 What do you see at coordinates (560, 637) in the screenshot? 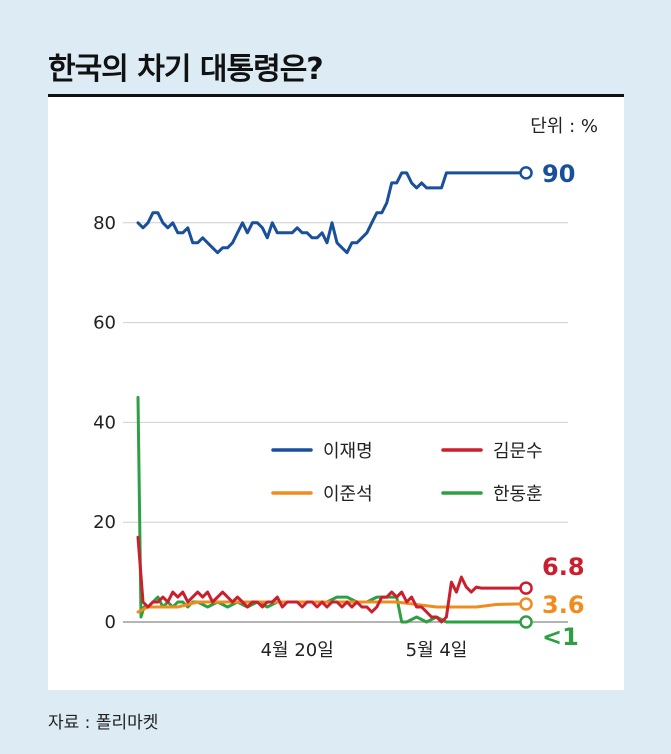
I see `end-value-label-3: <1` at bounding box center [560, 637].